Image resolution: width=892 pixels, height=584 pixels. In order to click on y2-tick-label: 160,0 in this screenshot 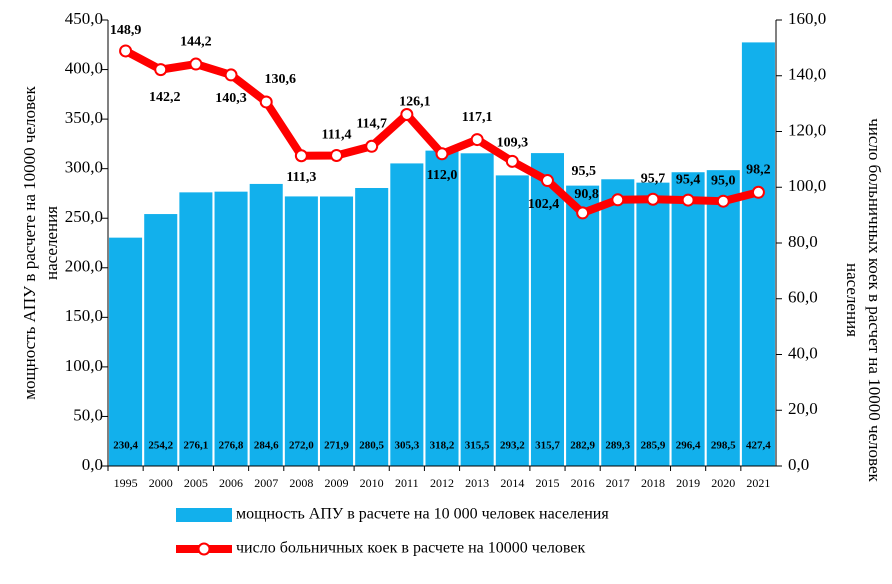, I will do `click(807, 18)`.